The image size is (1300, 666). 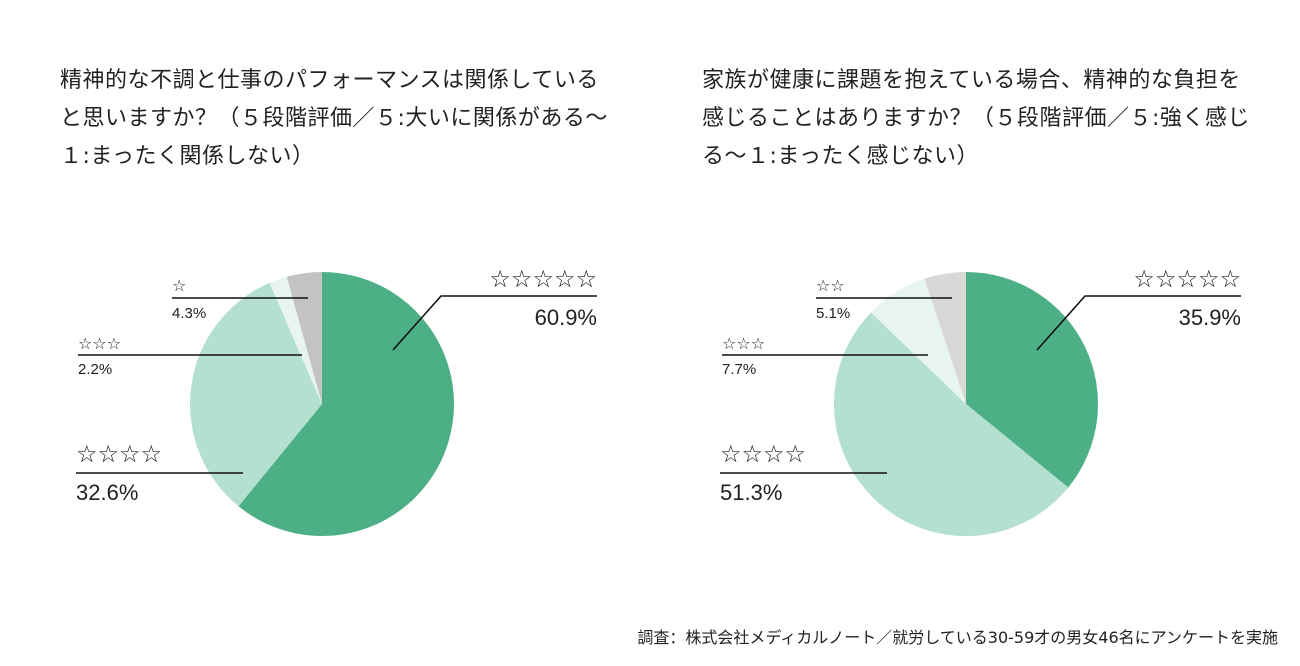 I want to click on slice-value-3: 2.2%, so click(x=95, y=369).